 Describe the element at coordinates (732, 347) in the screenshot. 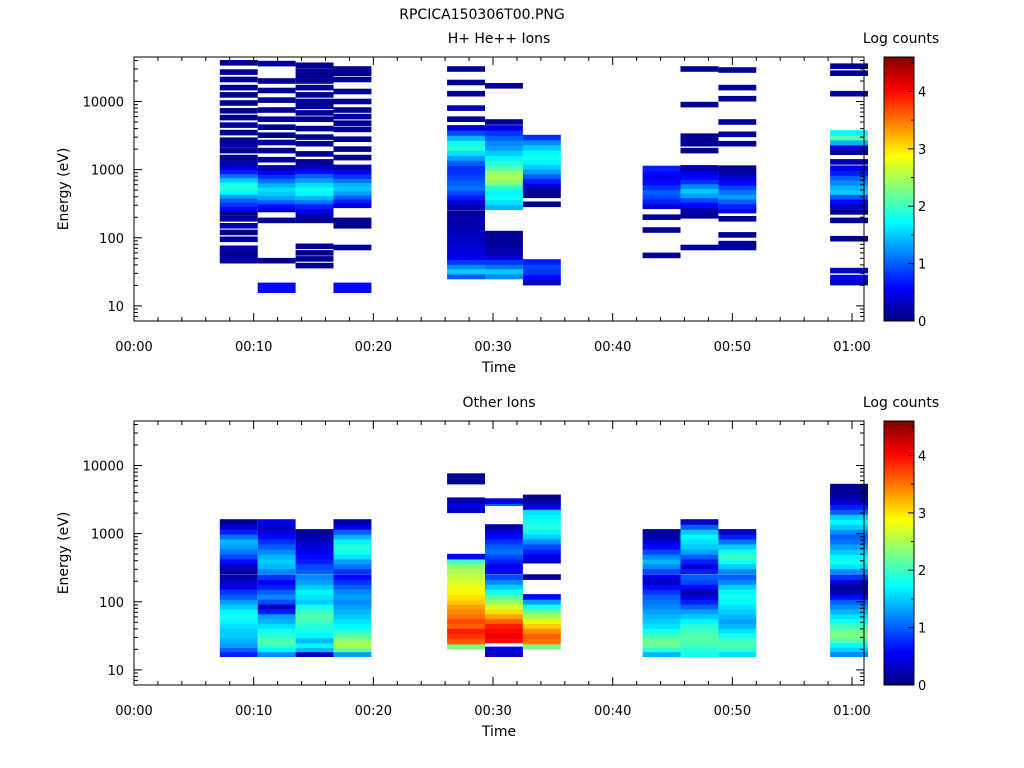

I see `x-tick-label: 00:50` at that location.